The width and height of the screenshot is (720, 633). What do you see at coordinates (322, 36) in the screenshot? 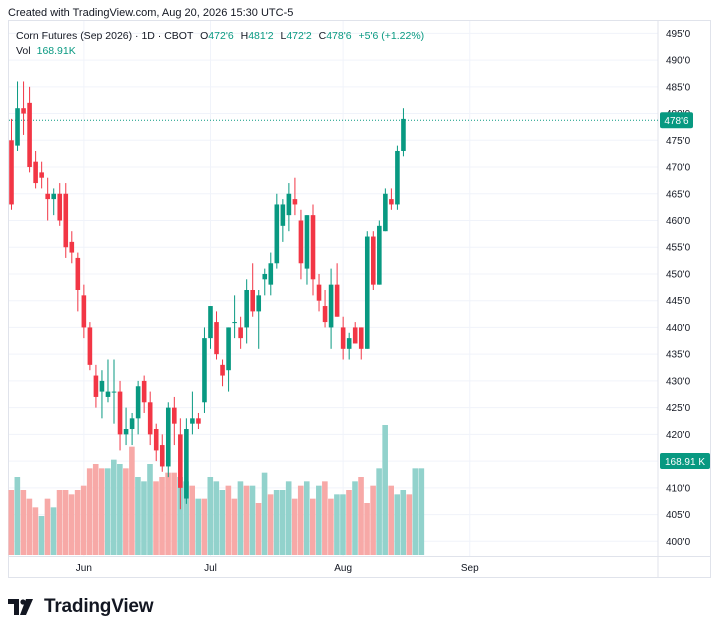
I see `close-label: C` at bounding box center [322, 36].